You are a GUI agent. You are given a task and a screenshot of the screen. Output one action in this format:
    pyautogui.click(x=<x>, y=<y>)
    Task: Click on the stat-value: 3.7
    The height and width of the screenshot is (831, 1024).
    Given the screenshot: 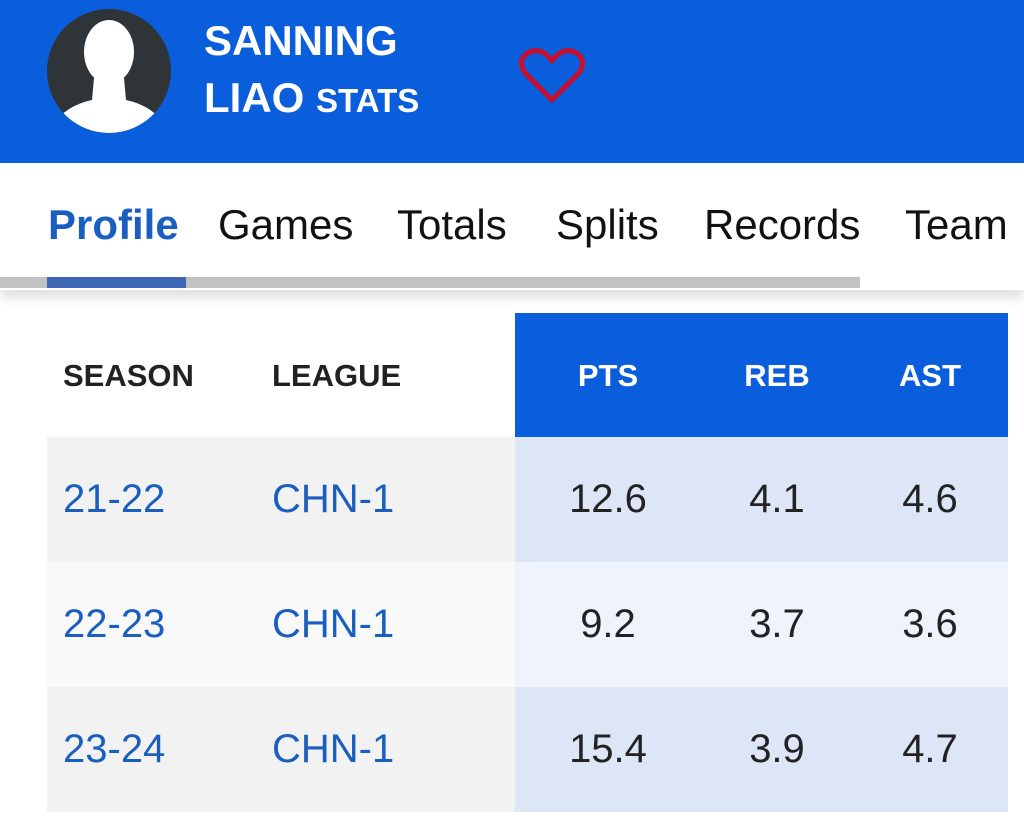 What is the action you would take?
    pyautogui.click(x=777, y=624)
    